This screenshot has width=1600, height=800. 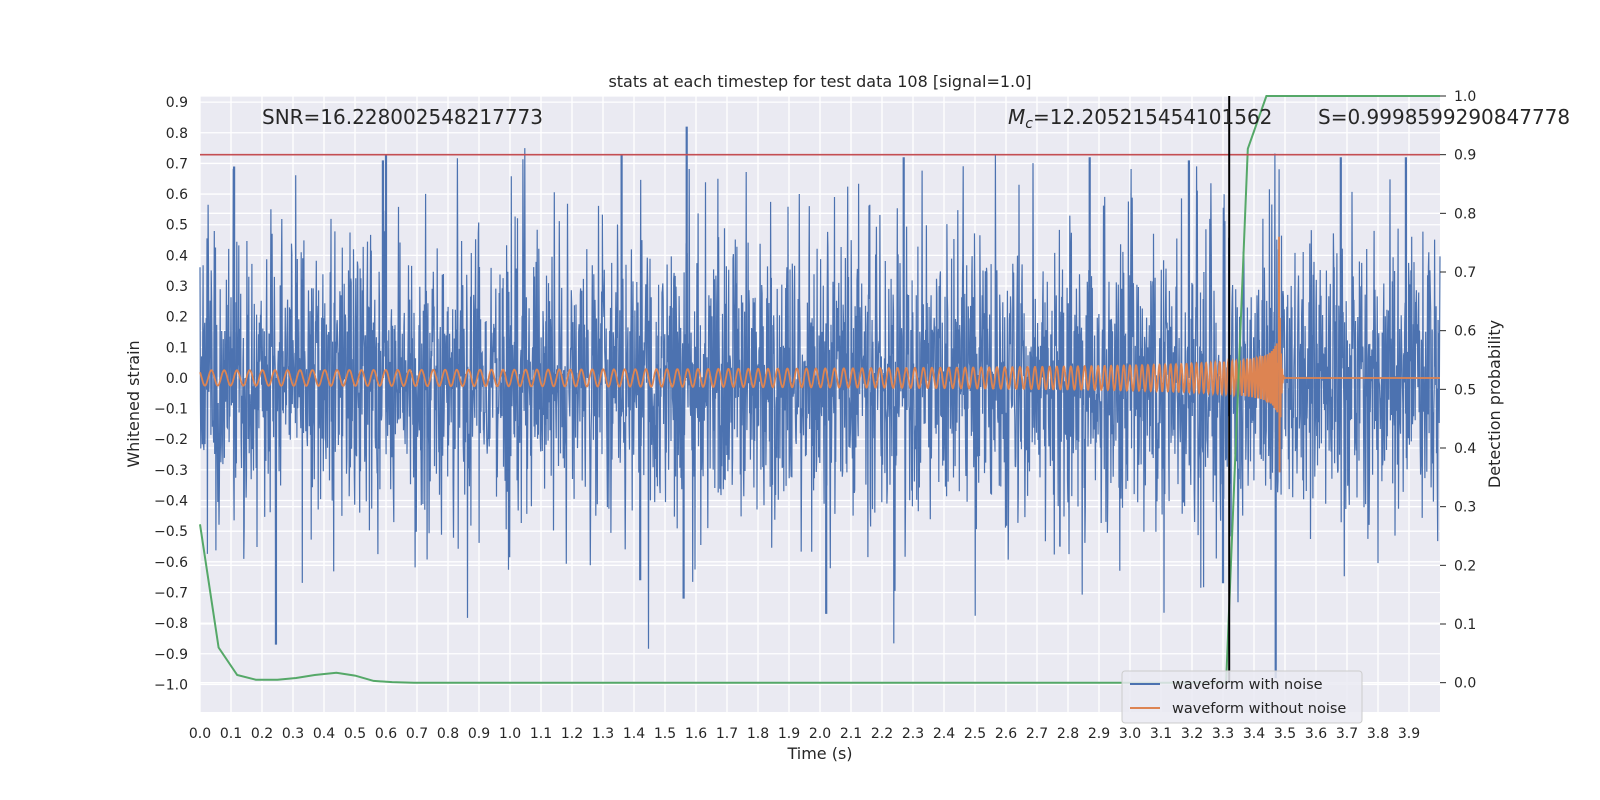 I want to click on x-tick-label: 1.8, so click(x=758, y=734).